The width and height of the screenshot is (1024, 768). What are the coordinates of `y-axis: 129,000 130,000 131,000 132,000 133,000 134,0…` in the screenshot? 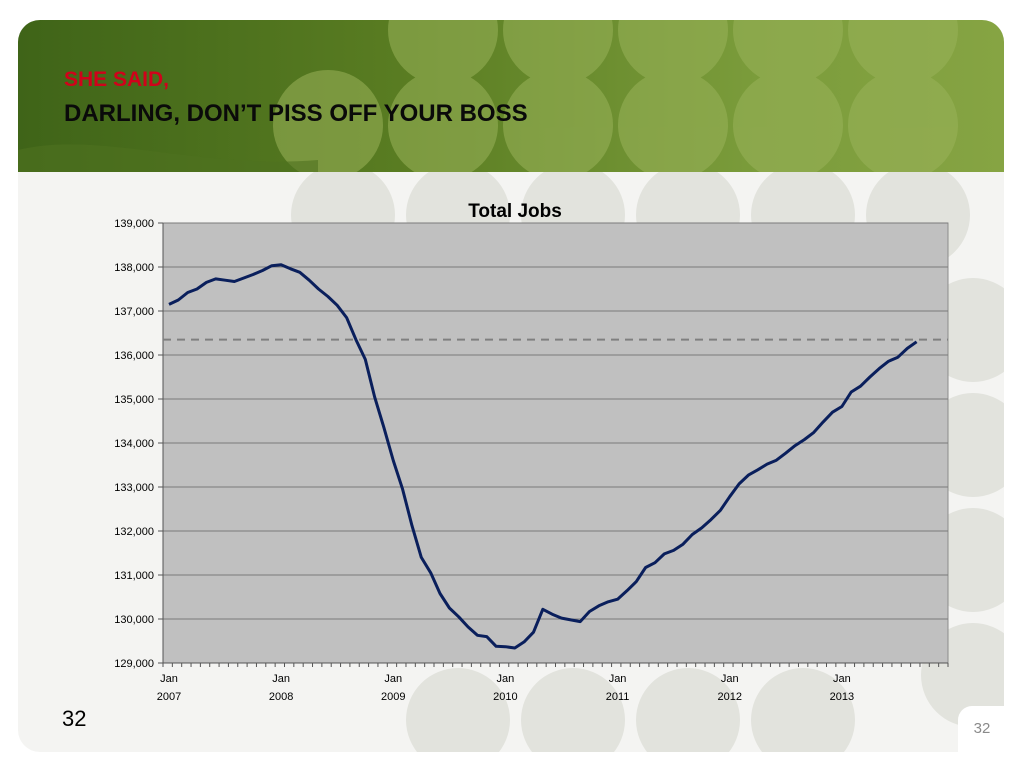 It's located at (138, 444).